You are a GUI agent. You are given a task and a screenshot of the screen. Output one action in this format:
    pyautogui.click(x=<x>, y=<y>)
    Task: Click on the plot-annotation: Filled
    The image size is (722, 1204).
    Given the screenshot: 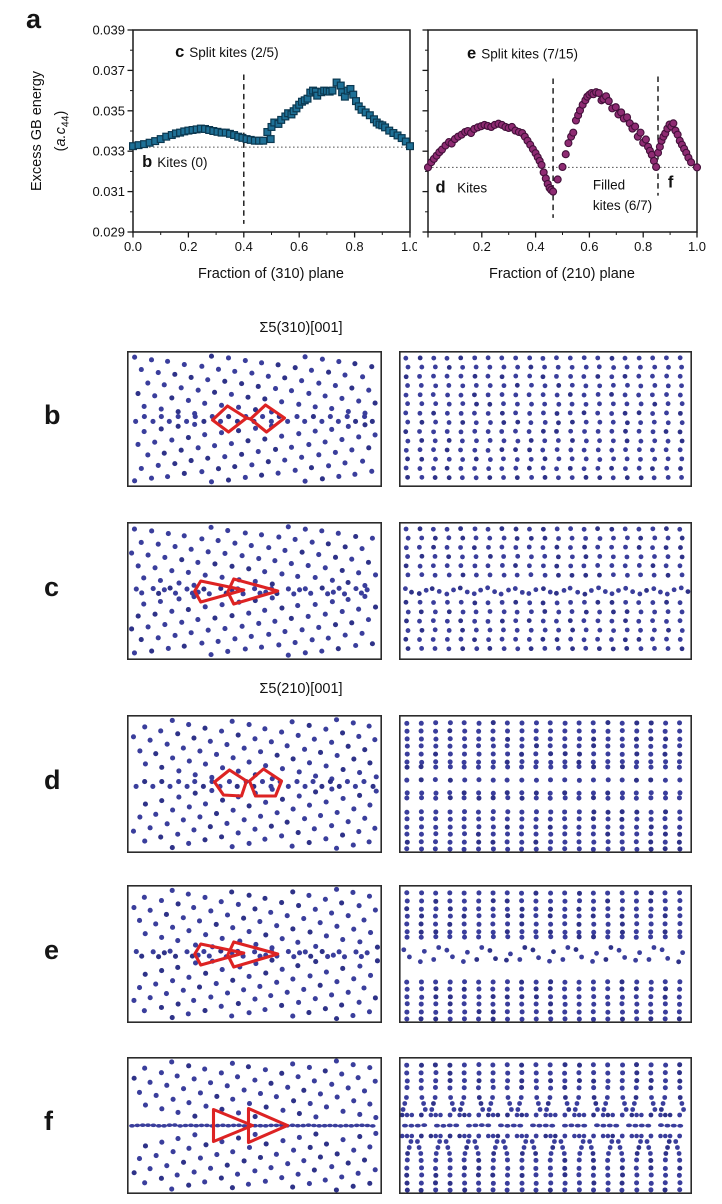 What is the action you would take?
    pyautogui.click(x=609, y=185)
    